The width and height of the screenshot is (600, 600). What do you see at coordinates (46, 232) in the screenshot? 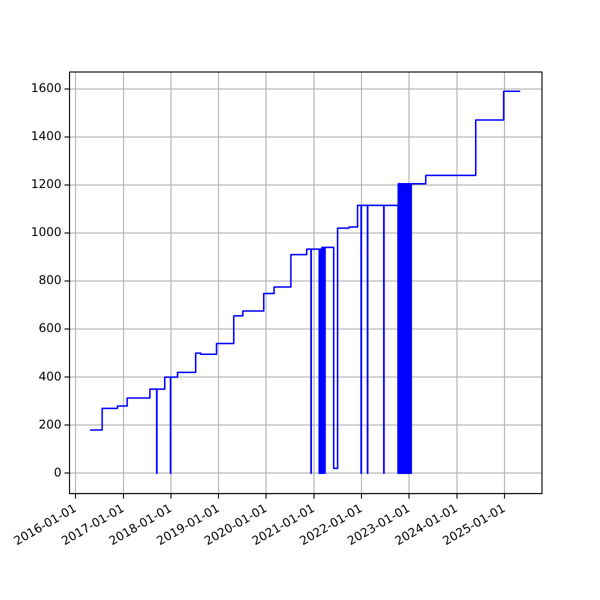
I see `y-tick-label: 1000` at bounding box center [46, 232].